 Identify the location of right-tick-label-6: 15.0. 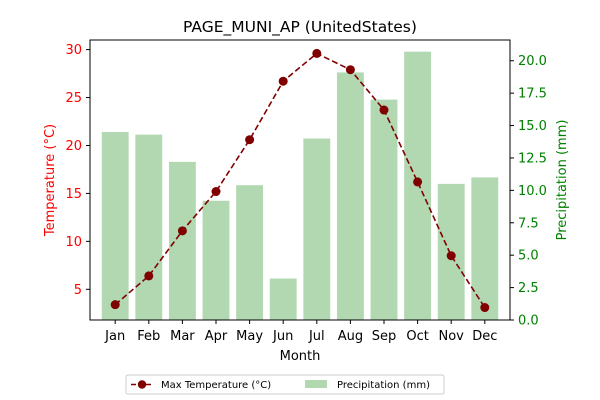
(532, 126).